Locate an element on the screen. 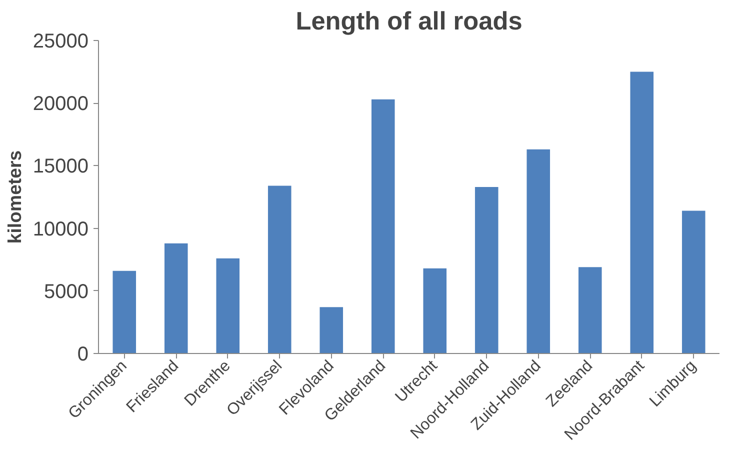 This screenshot has width=729, height=452. y-axis-title: kilometers is located at coordinates (14, 197).